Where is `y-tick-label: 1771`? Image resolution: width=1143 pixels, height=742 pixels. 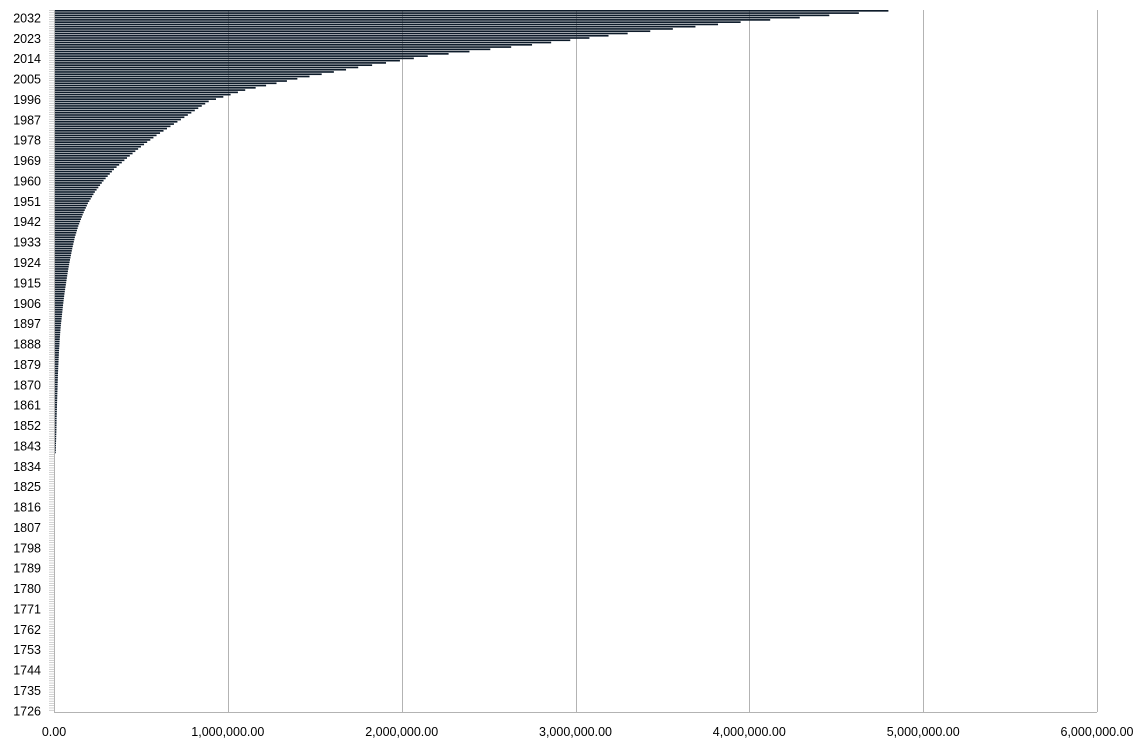 y-tick-label: 1771 is located at coordinates (27, 610).